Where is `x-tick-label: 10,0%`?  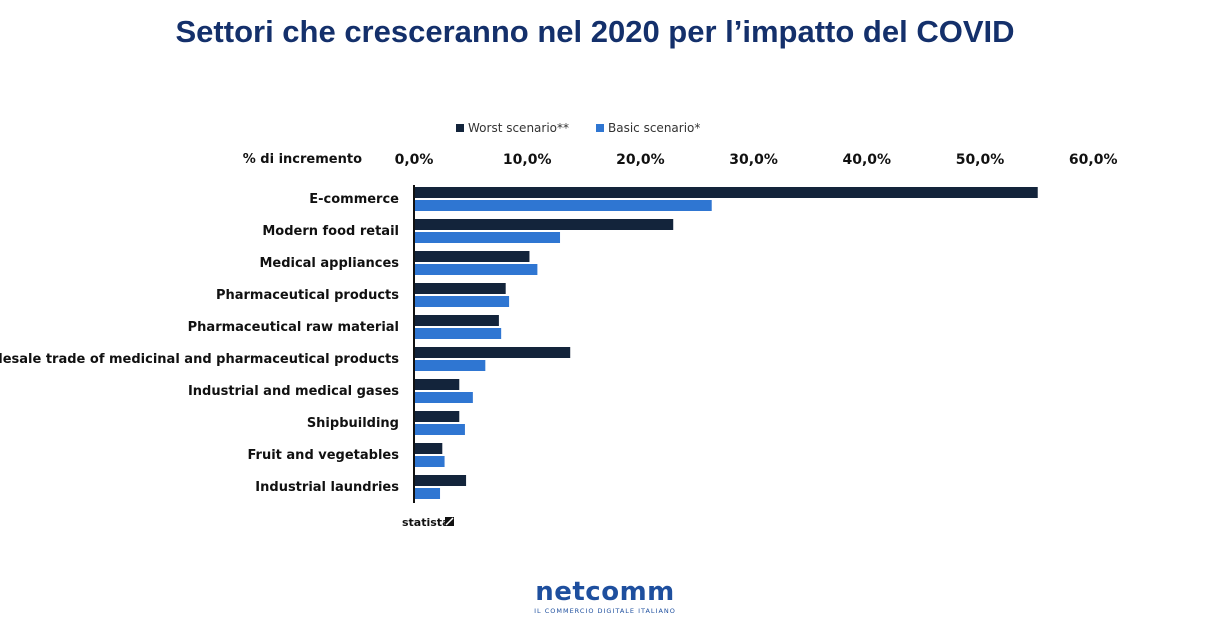
x-tick-label: 10,0% is located at coordinates (527, 160).